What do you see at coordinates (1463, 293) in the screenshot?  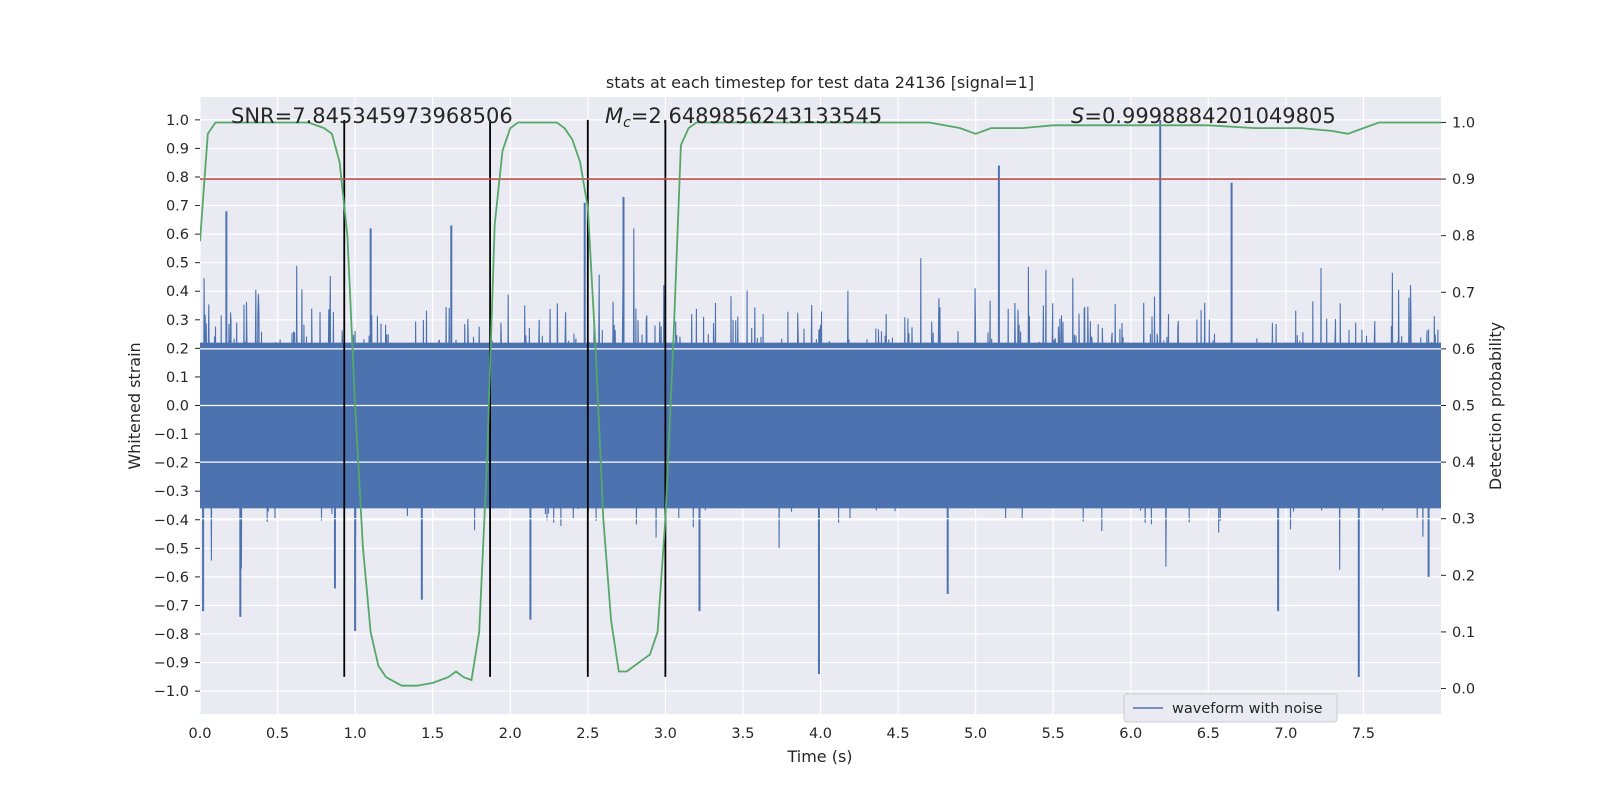 I see `y-right-tick-label: 0.7` at bounding box center [1463, 293].